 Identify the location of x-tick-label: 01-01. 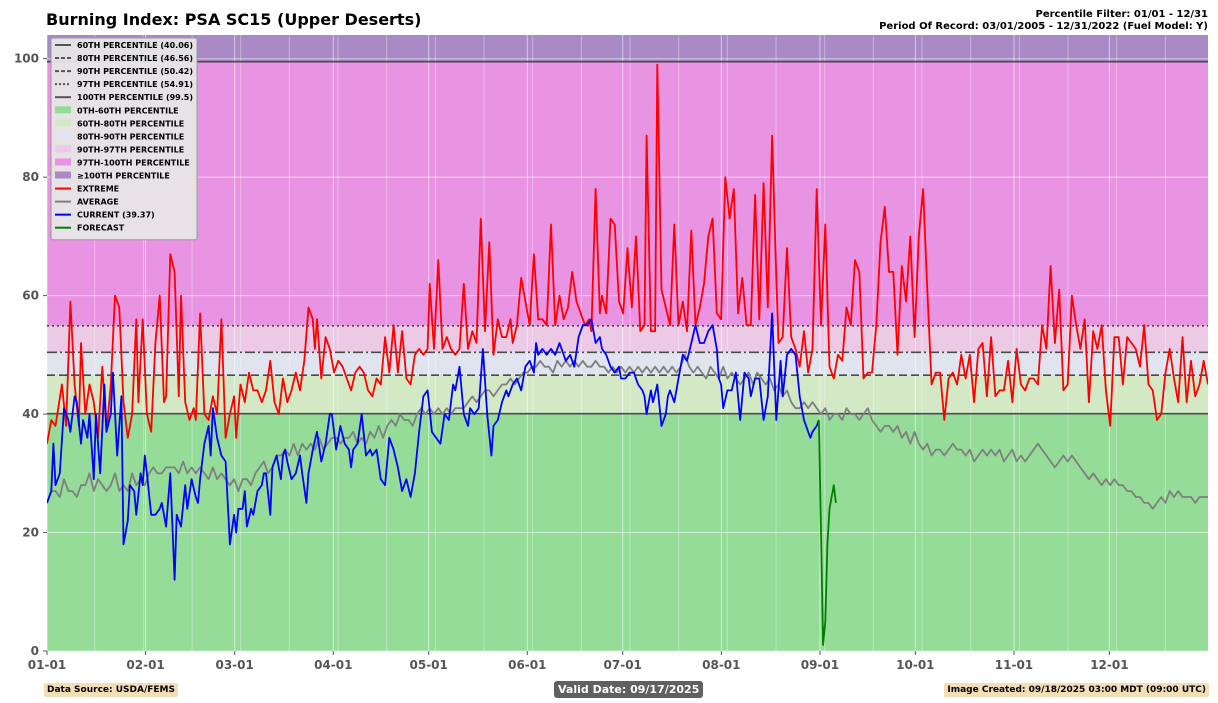
(47, 665).